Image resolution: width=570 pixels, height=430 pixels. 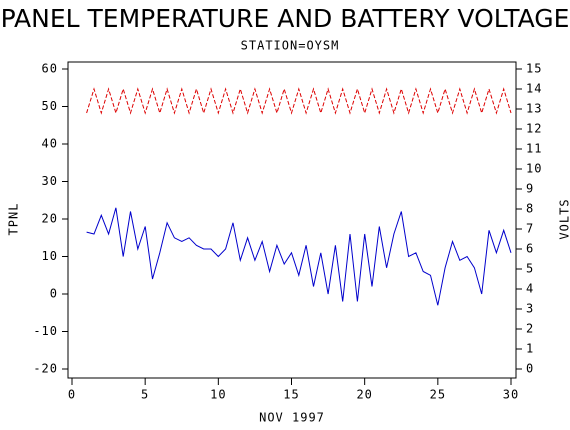 I want to click on y-tick-label: 0, so click(x=54, y=294).